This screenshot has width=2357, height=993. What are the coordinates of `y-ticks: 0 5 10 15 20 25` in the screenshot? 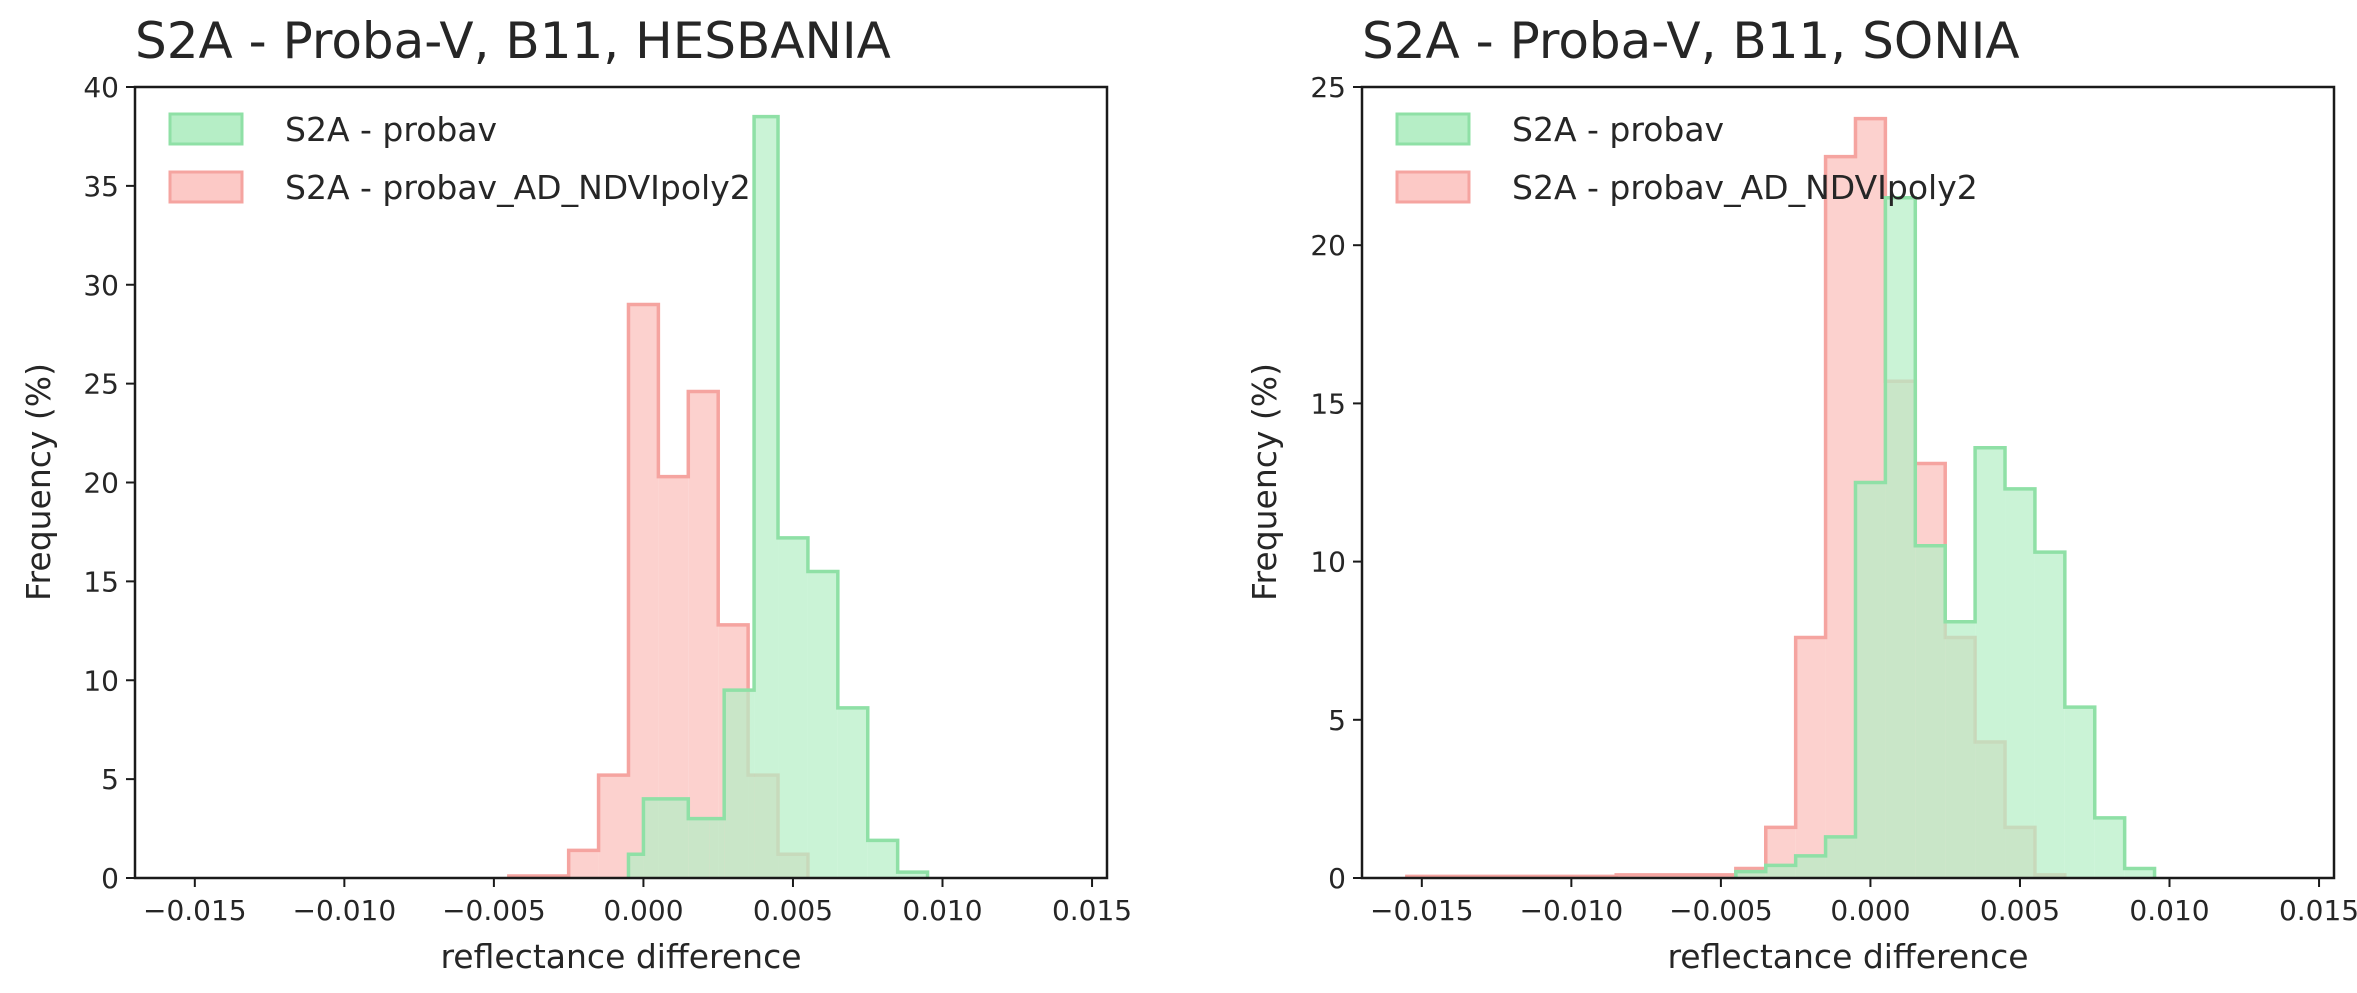 It's located at (1336, 483).